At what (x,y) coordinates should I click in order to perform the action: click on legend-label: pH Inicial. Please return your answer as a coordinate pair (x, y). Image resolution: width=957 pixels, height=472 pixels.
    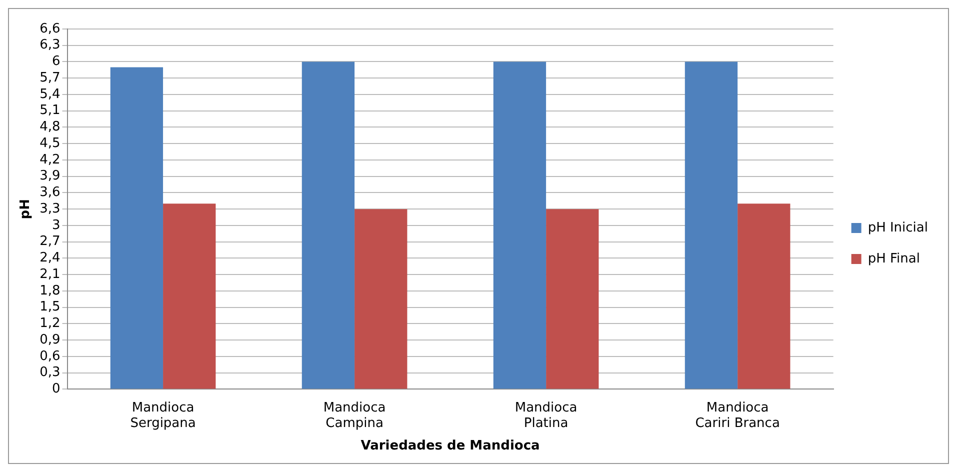
    Looking at the image, I should click on (898, 228).